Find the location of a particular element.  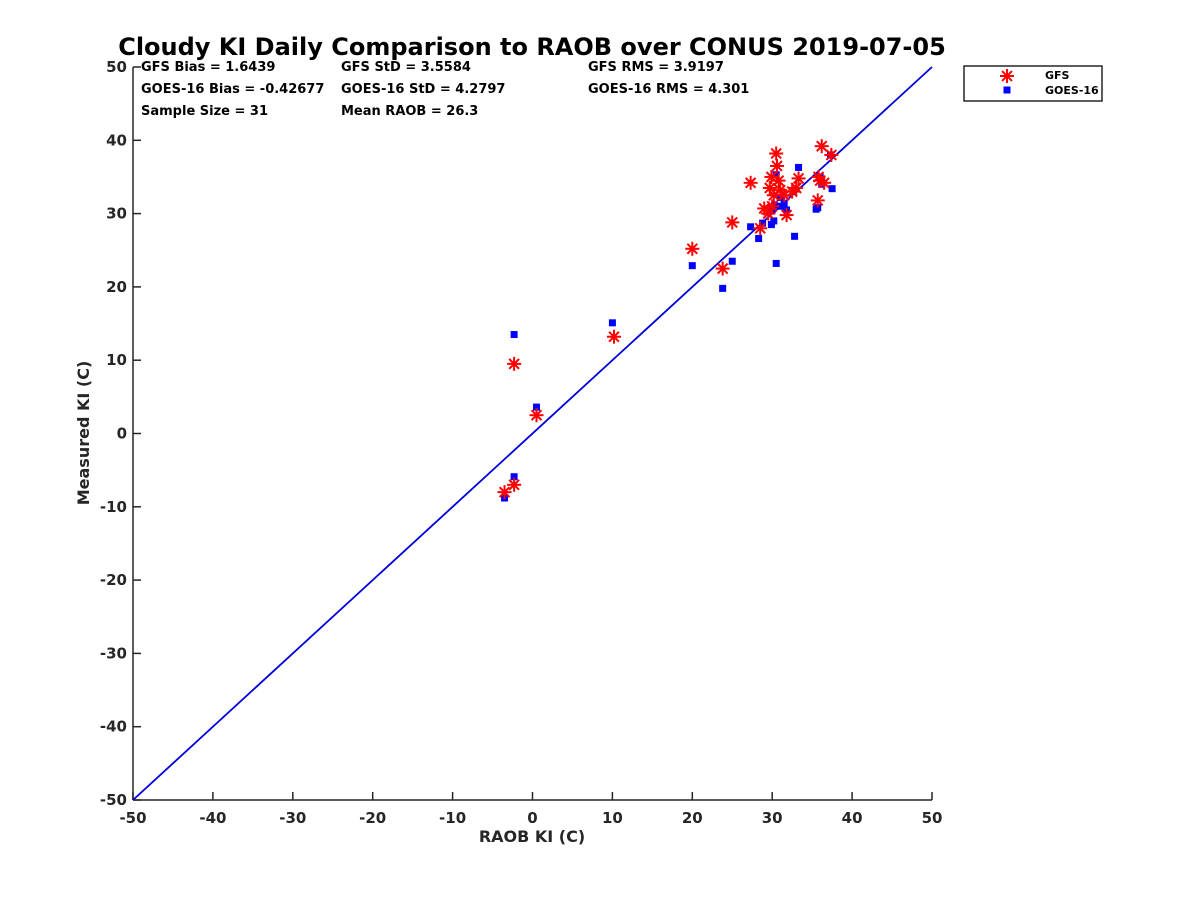

y-tick-label: 50 is located at coordinates (116, 67).